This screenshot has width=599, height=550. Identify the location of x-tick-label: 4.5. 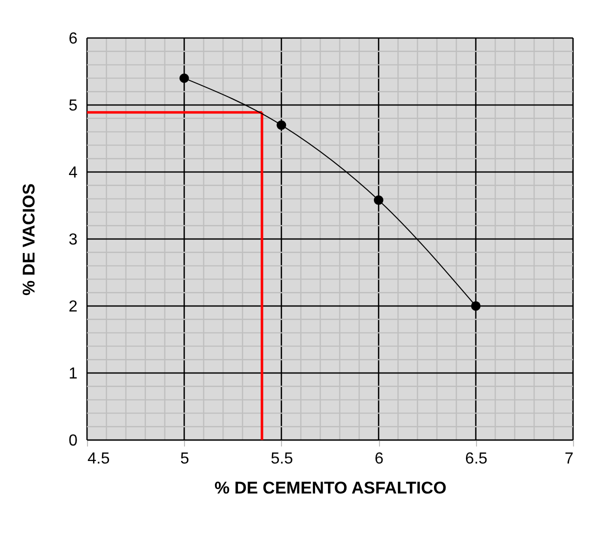
(99, 459).